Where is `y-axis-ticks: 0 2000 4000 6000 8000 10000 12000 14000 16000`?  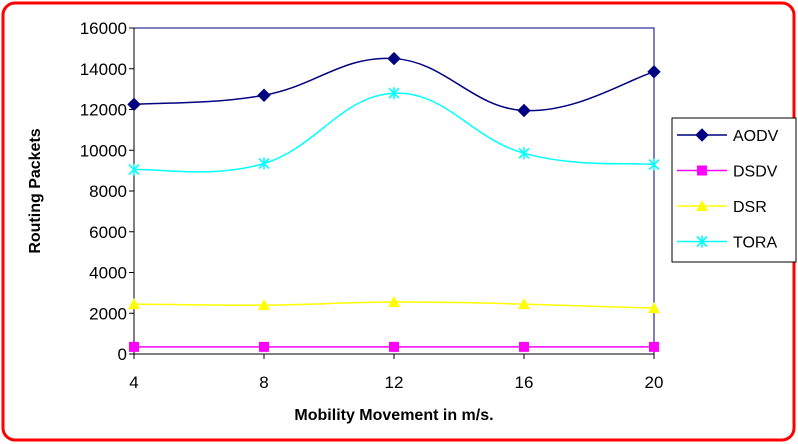 y-axis-ticks: 0 2000 4000 6000 8000 10000 12000 14000 16000 is located at coordinates (107, 191).